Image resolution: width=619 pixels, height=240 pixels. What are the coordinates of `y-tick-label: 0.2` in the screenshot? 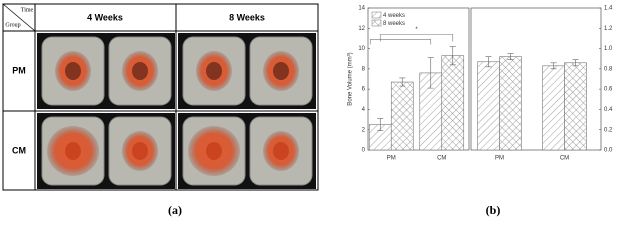 It's located at (608, 130).